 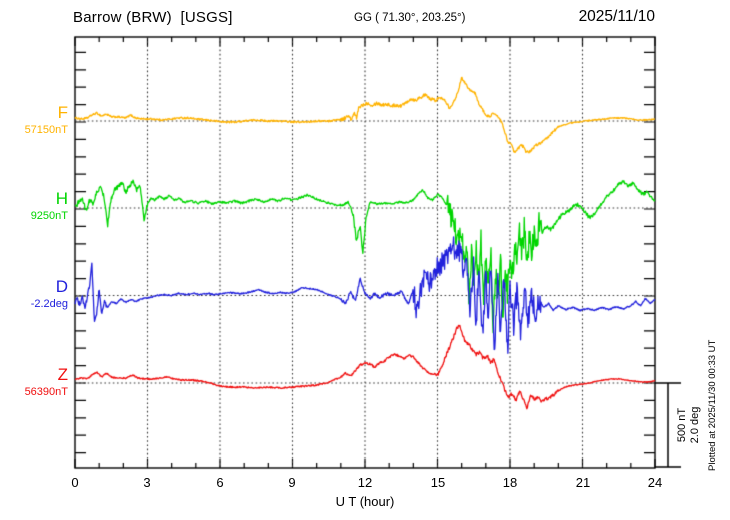 What do you see at coordinates (46, 392) in the screenshot?
I see `channel-baseline-Z: 56390nT` at bounding box center [46, 392].